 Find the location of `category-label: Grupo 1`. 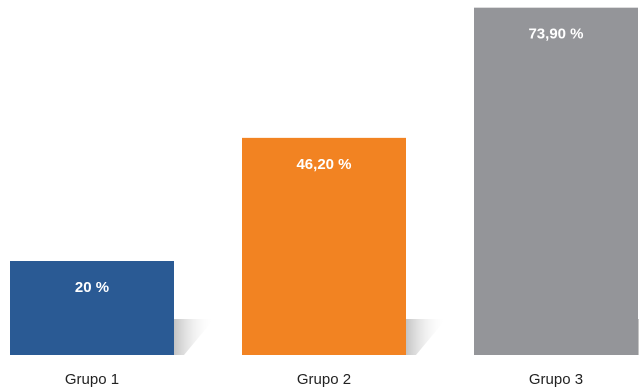

category-label: Grupo 1 is located at coordinates (92, 379).